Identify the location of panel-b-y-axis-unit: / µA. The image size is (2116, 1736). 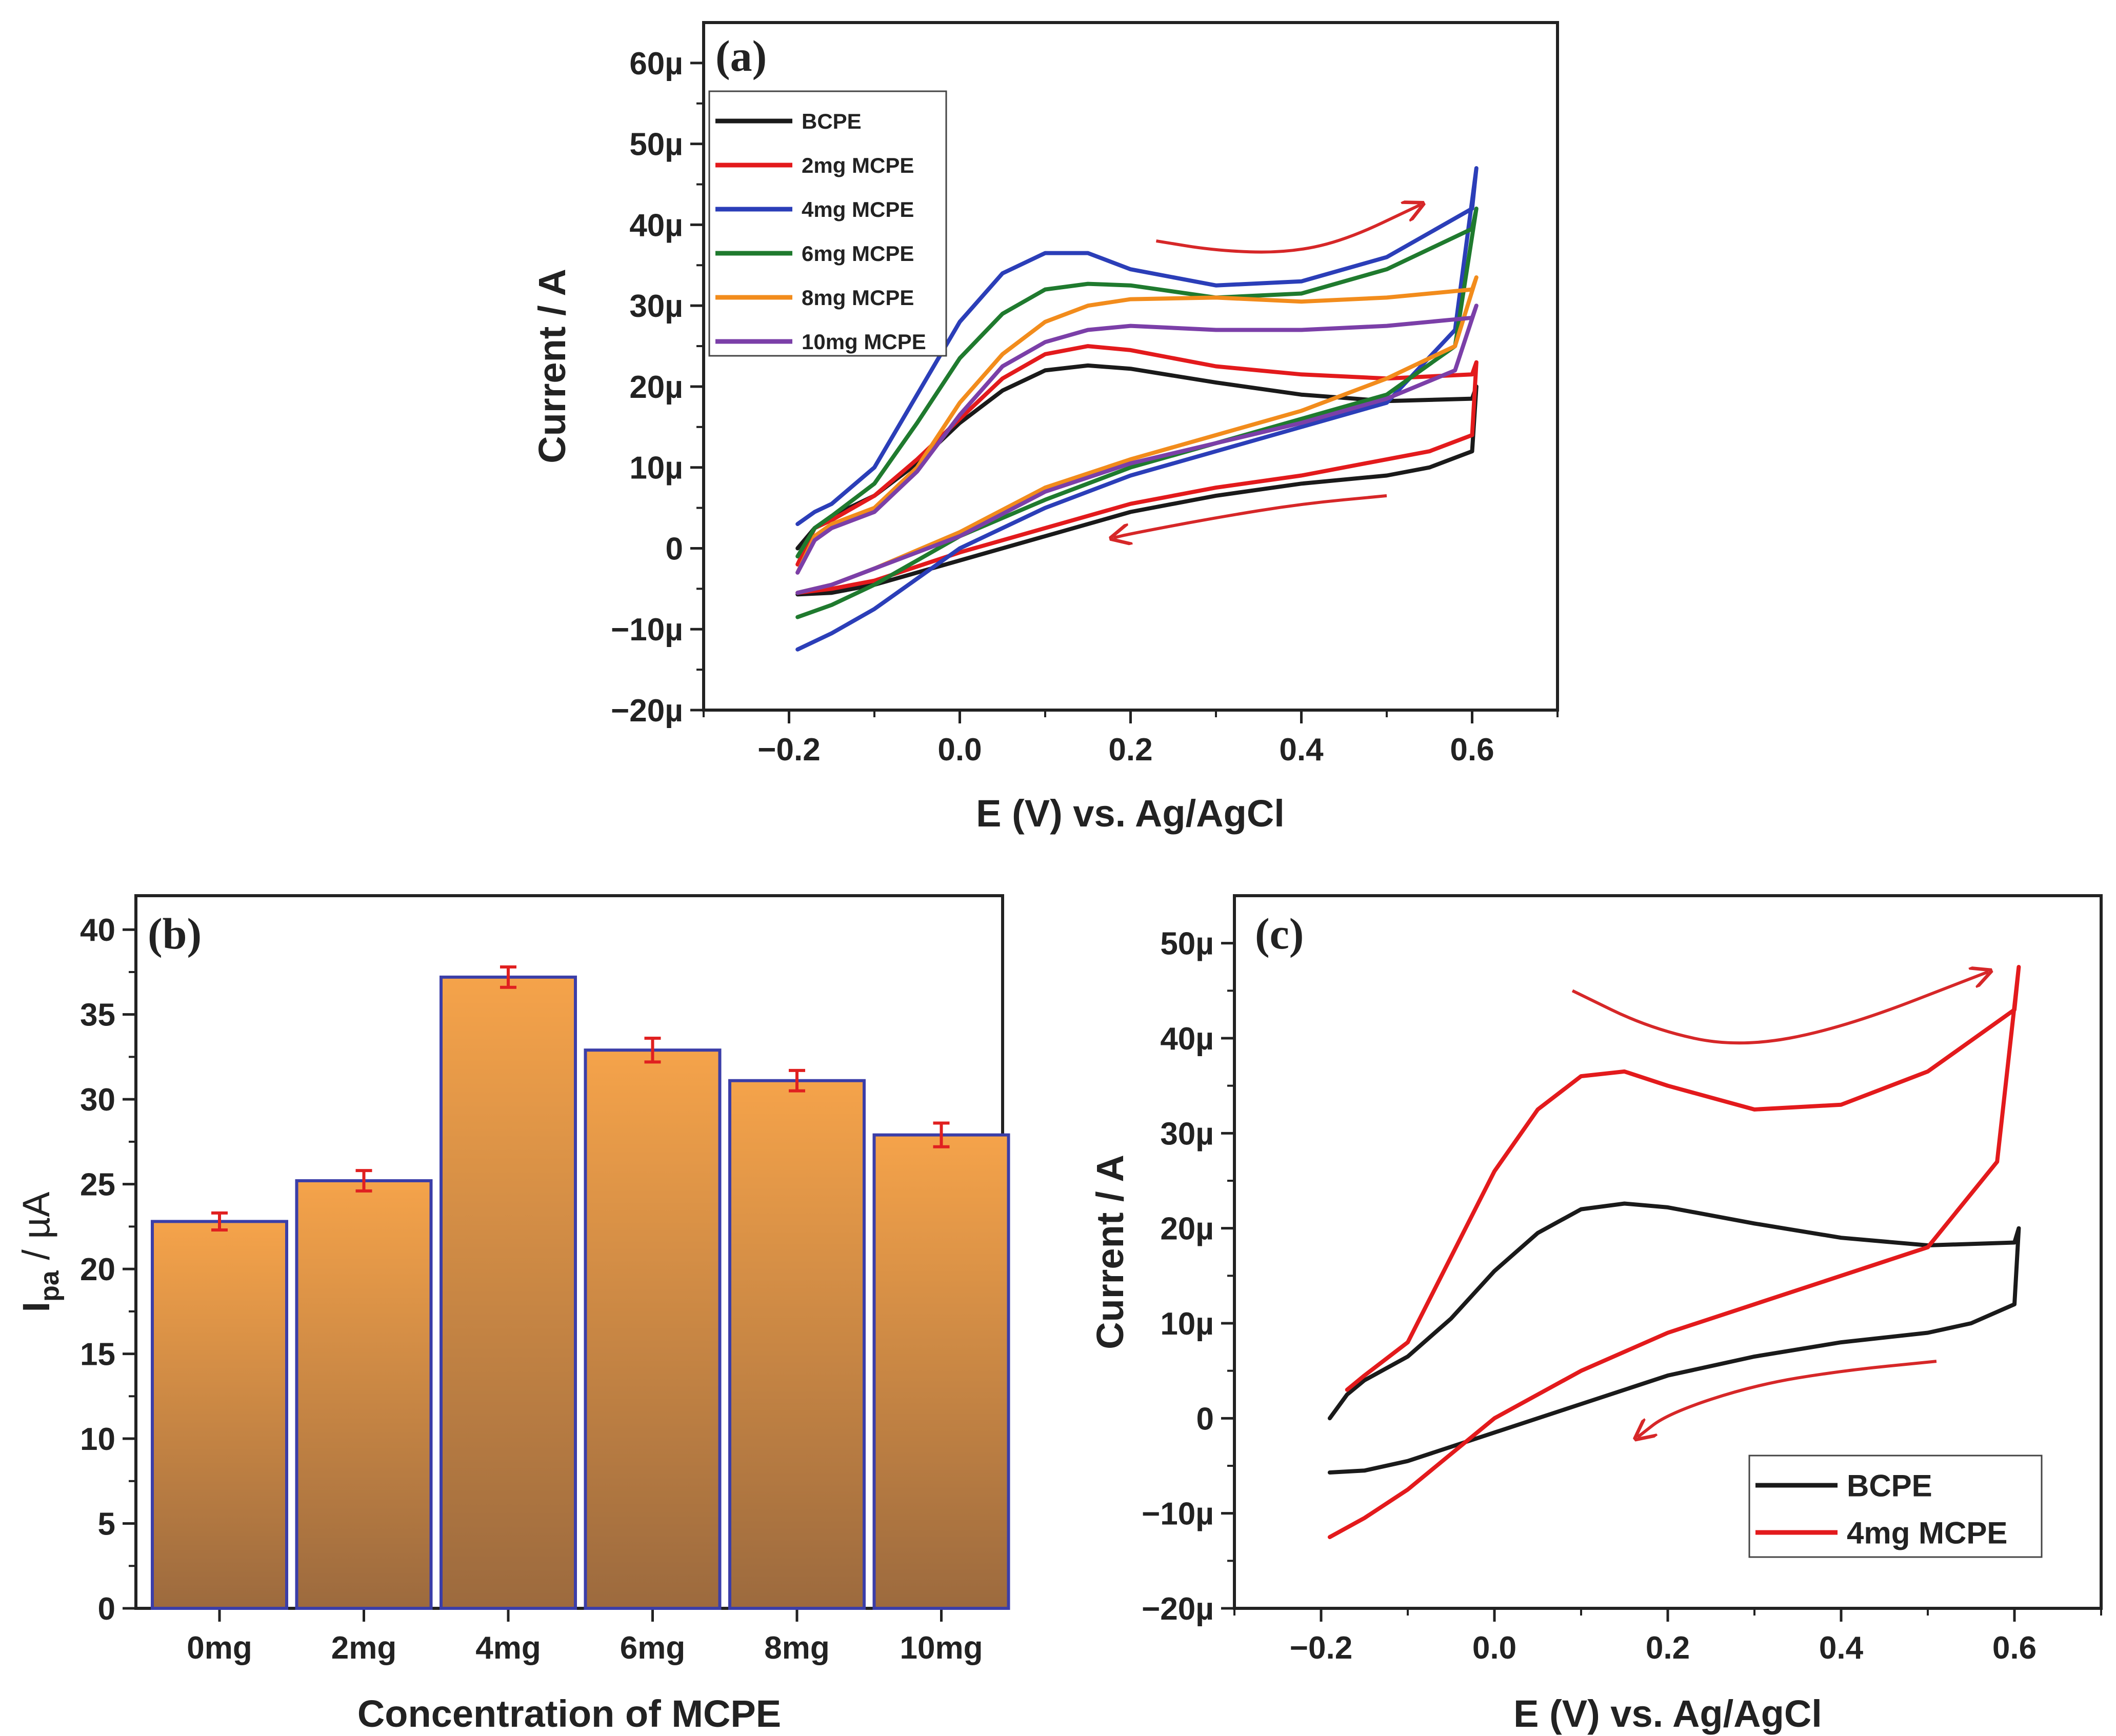
(36, 1231).